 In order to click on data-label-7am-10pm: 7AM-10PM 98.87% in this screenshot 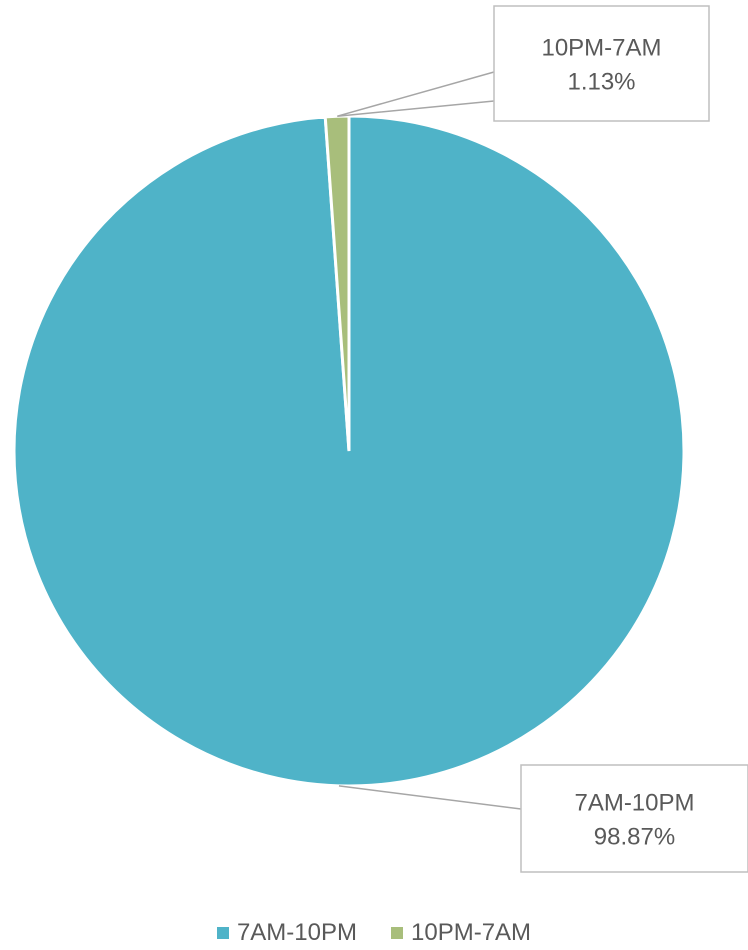, I will do `click(543, 818)`.